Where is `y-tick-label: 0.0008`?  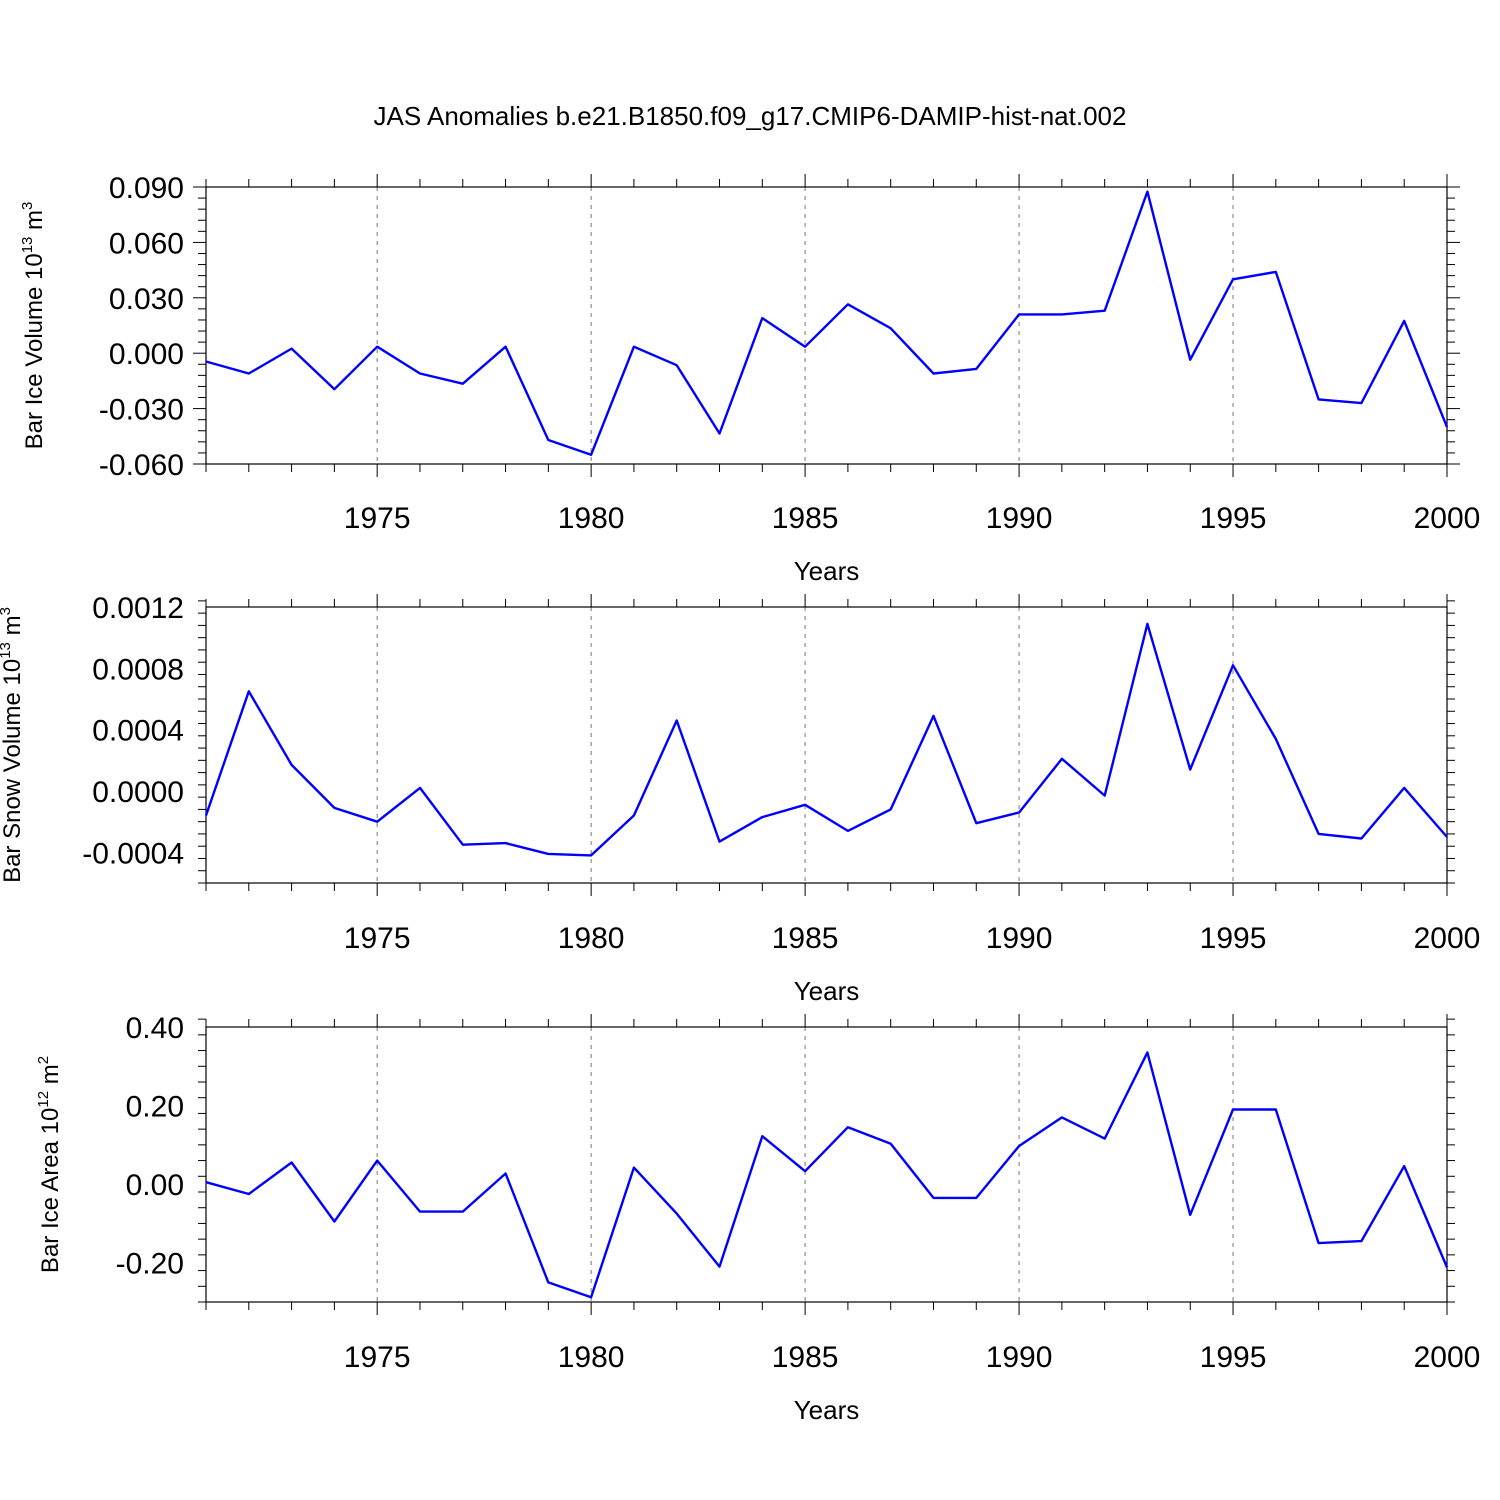 y-tick-label: 0.0008 is located at coordinates (138, 669).